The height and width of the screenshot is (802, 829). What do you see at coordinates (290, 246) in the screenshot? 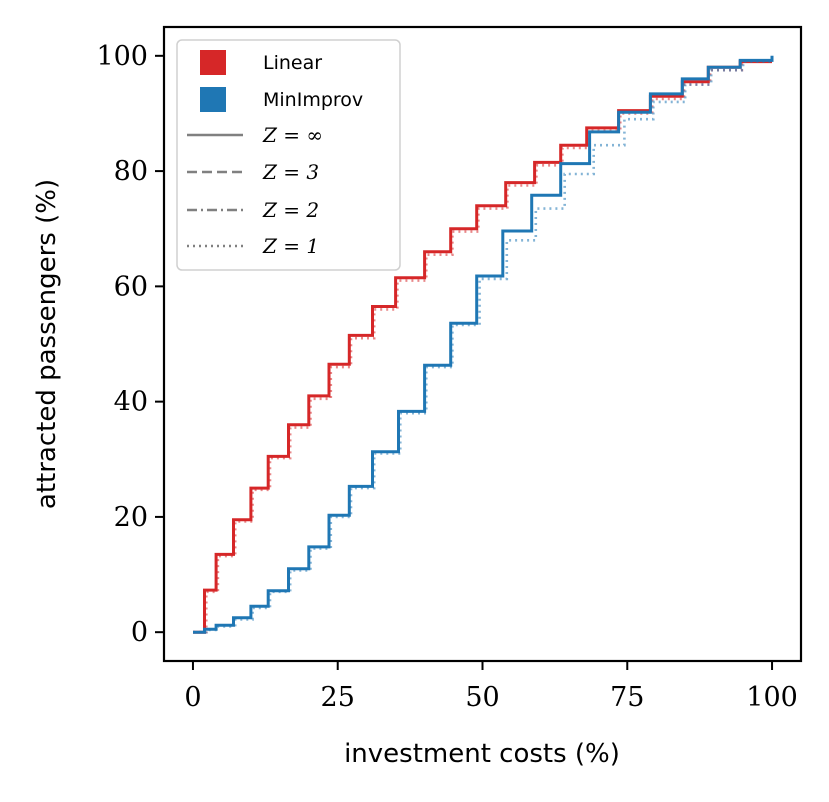
I see `legend-label-z-1: Z = 1` at bounding box center [290, 246].